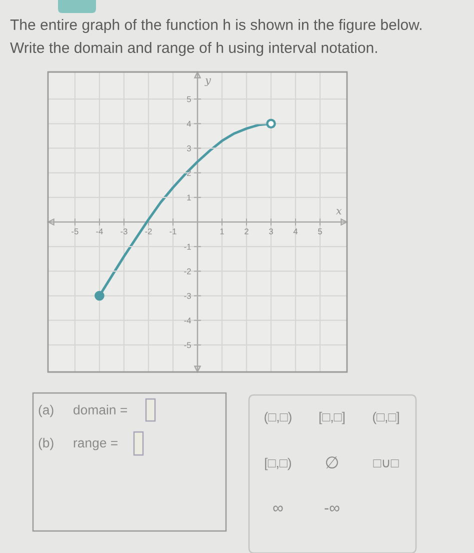 This screenshot has width=474, height=553. I want to click on y-tick-label: -3, so click(187, 295).